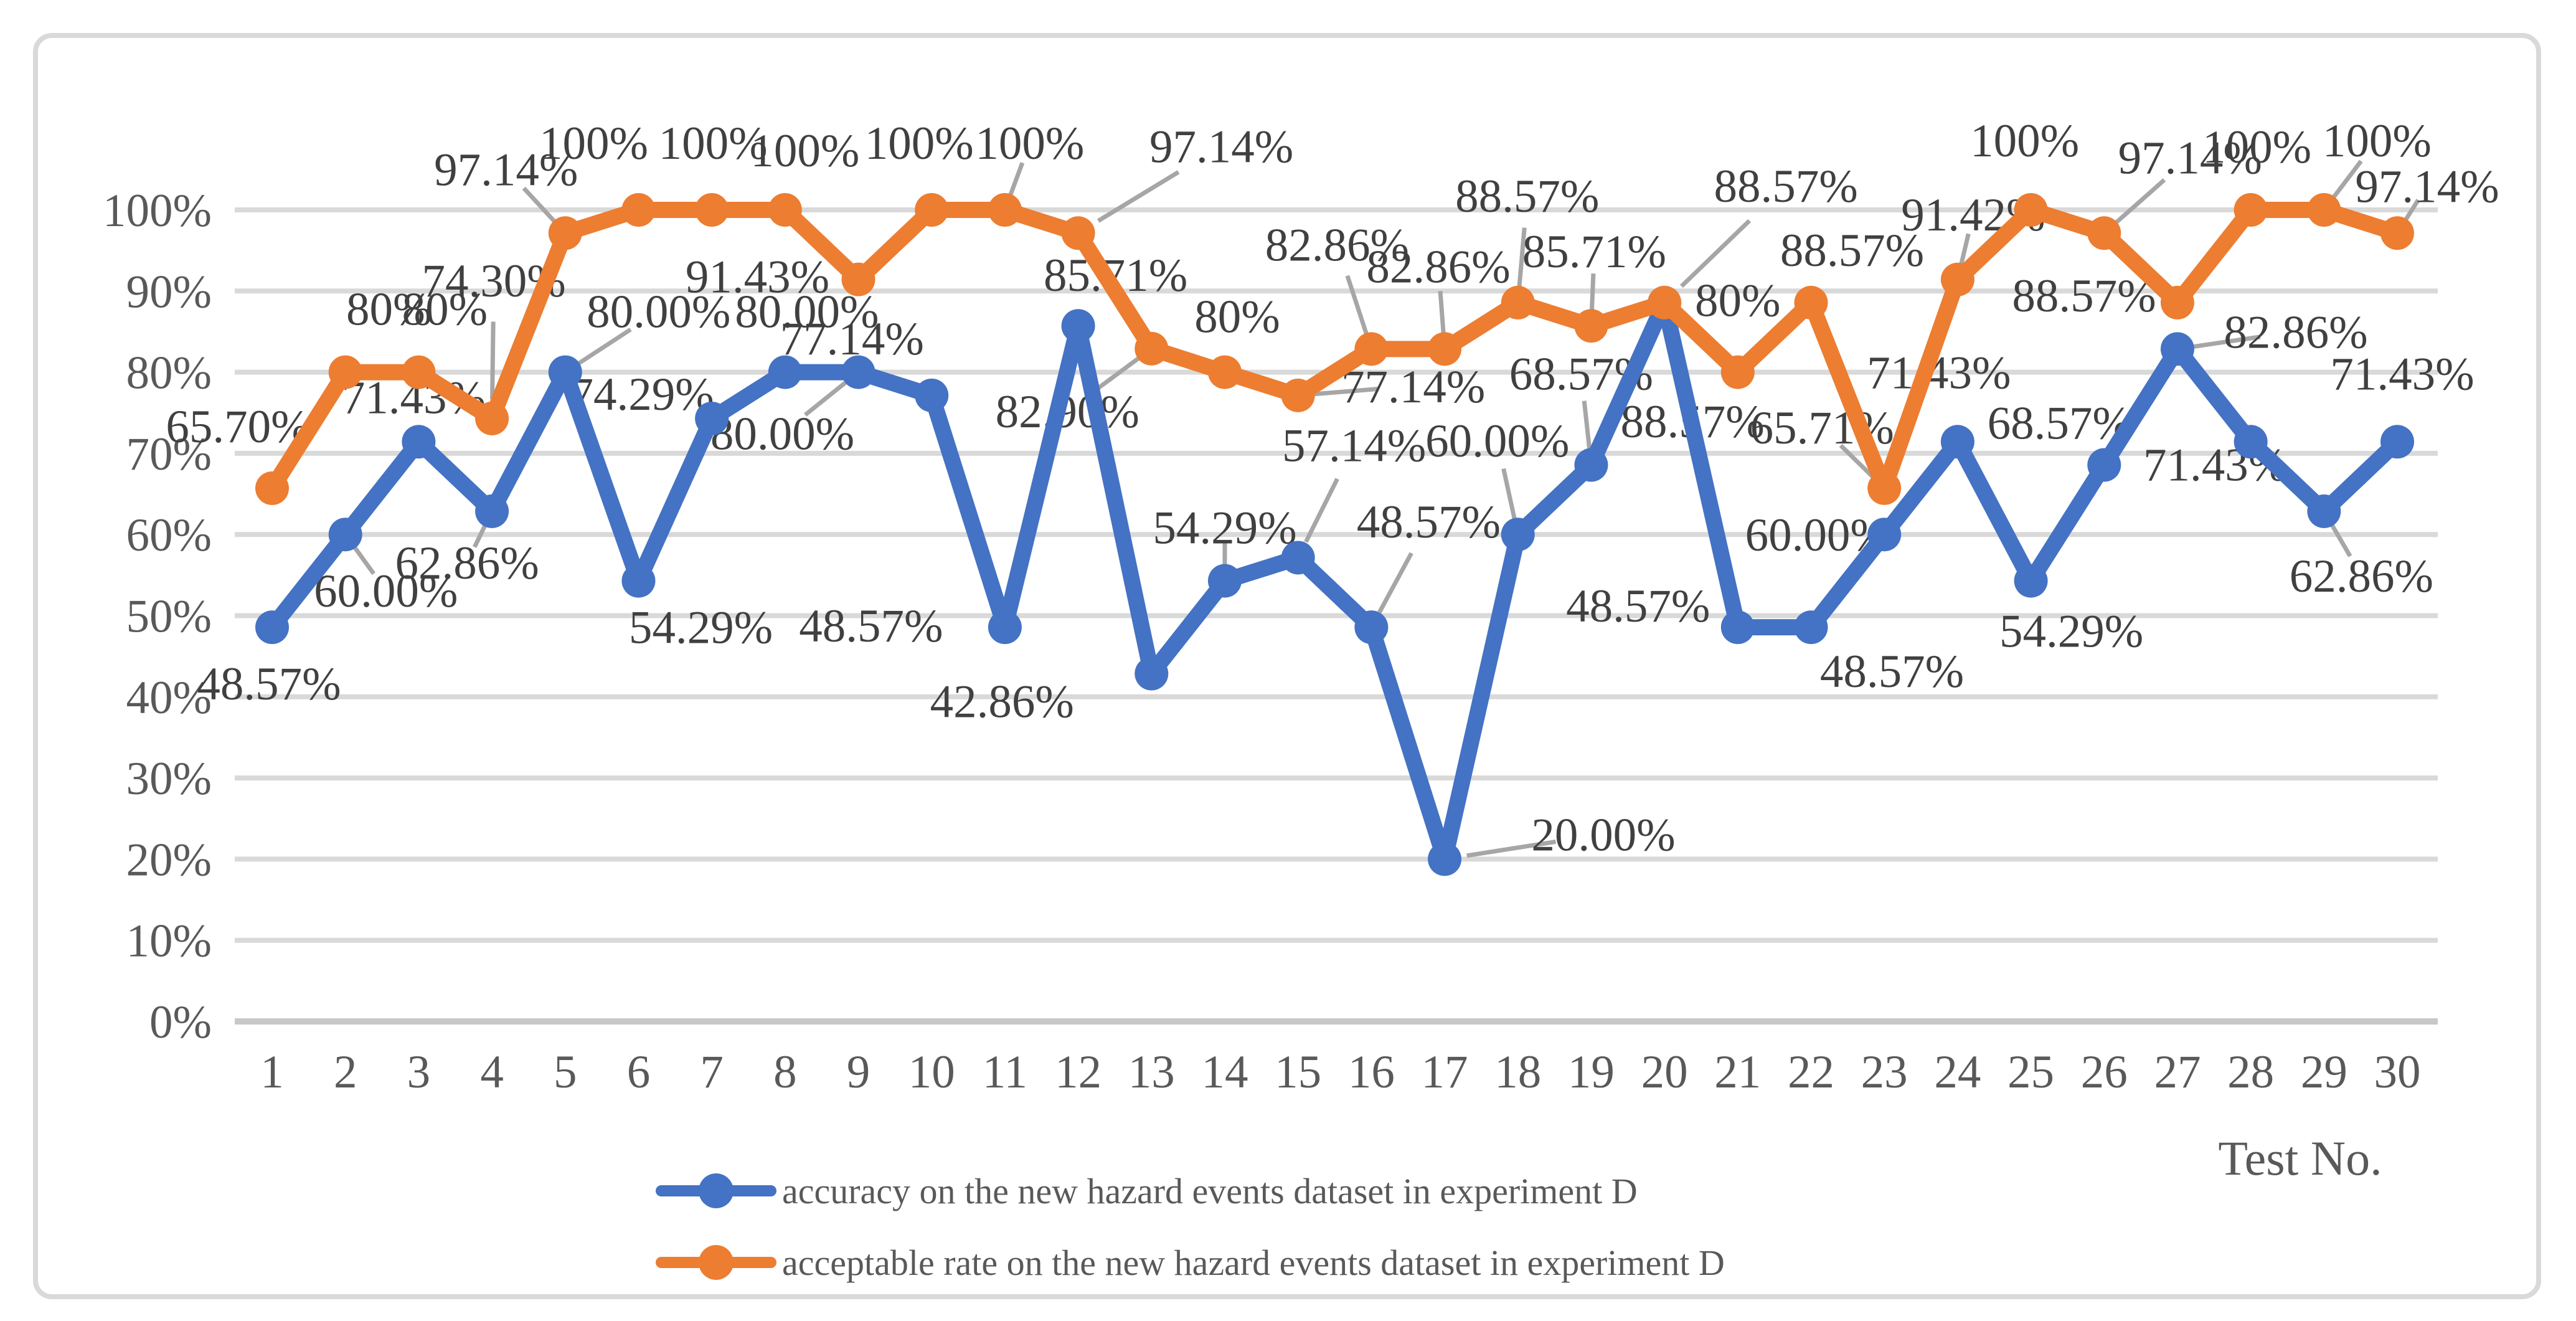  I want to click on x-tick-label: 2, so click(345, 1072).